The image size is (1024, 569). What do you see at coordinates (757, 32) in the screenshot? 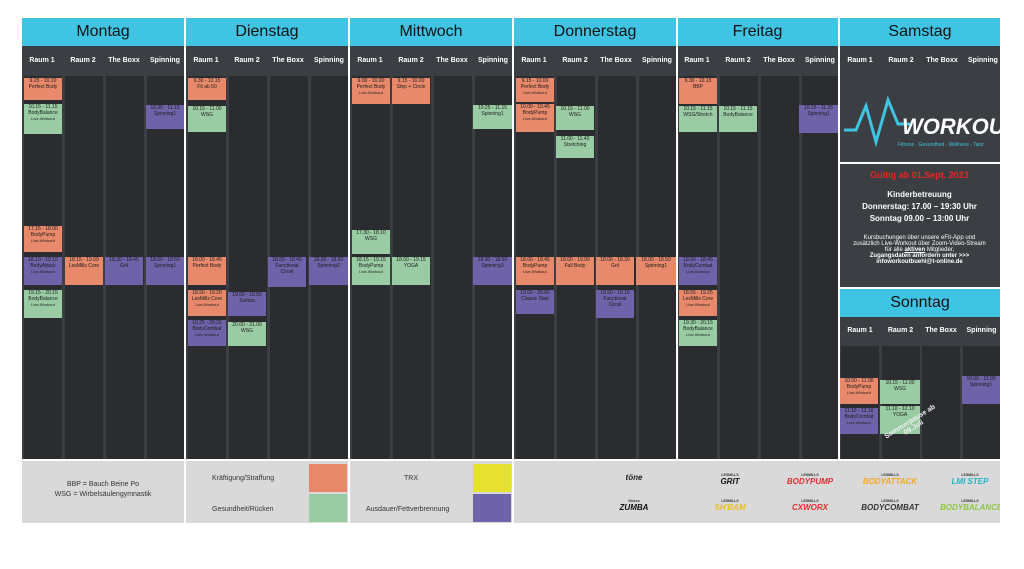
I see `day-header-freitag: Freitag` at bounding box center [757, 32].